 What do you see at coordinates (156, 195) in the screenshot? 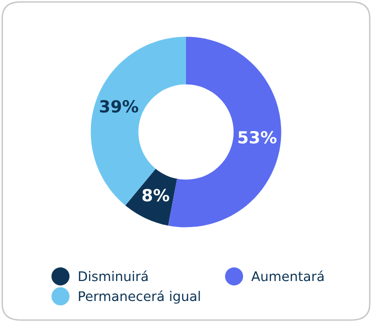
I see `data-label: 8%` at bounding box center [156, 195].